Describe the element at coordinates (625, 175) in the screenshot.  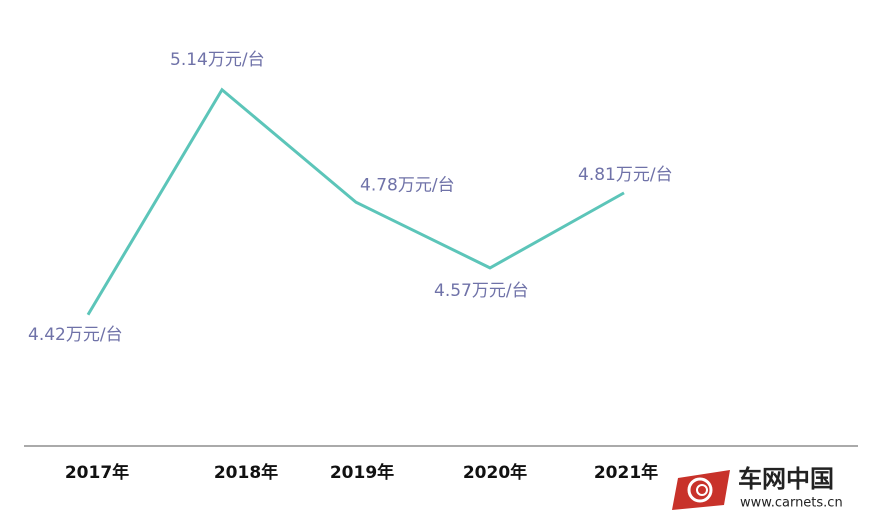
I see `data-label: 4.81万元/台` at that location.